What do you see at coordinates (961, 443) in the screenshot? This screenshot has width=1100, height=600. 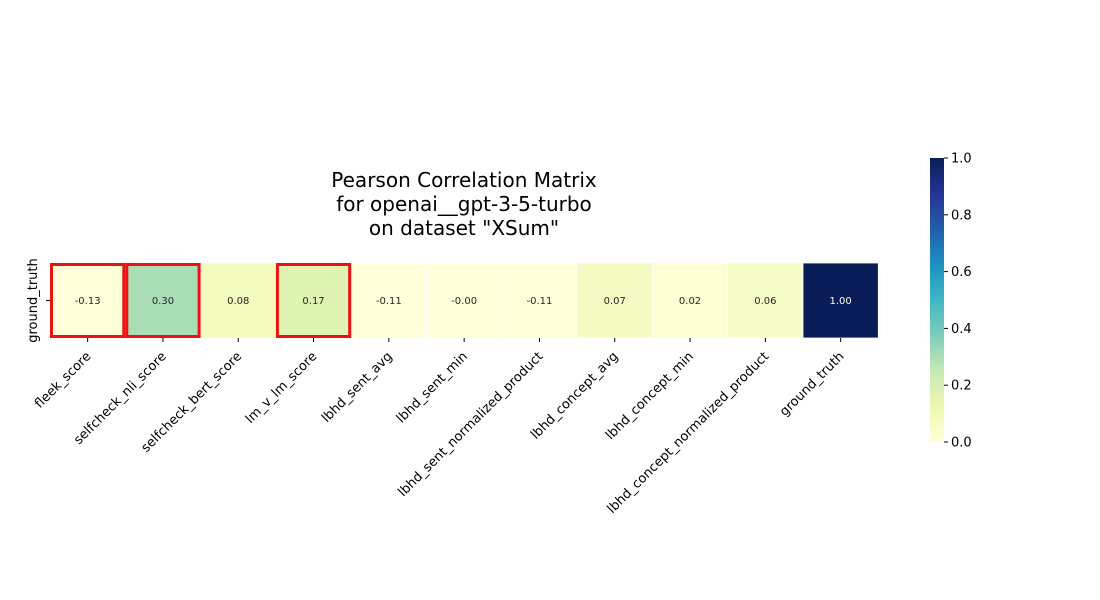 I see `colorbar-tick-label: 0.0` at bounding box center [961, 443].